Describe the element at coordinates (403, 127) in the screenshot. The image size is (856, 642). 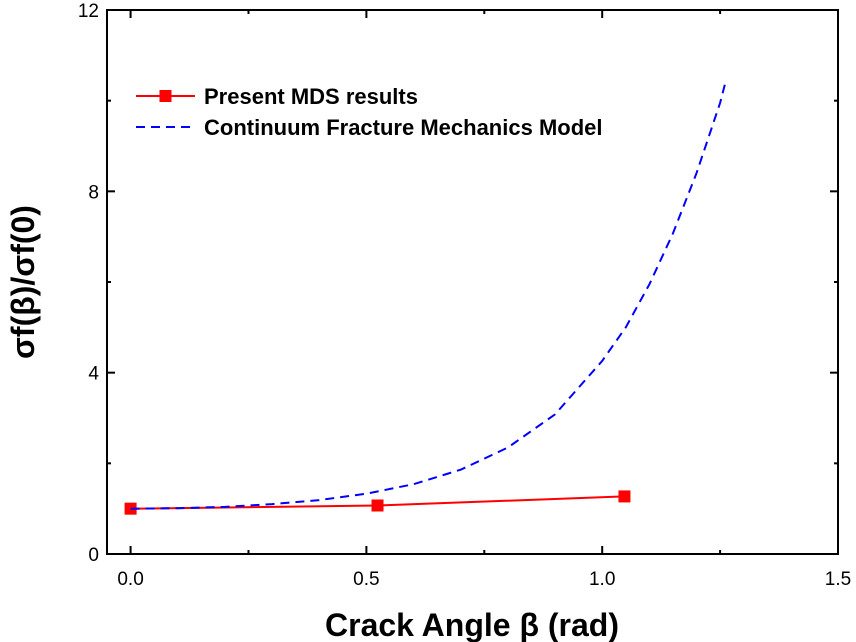
I see `legend-label-2: Continuum Fracture Mechanics Model` at that location.